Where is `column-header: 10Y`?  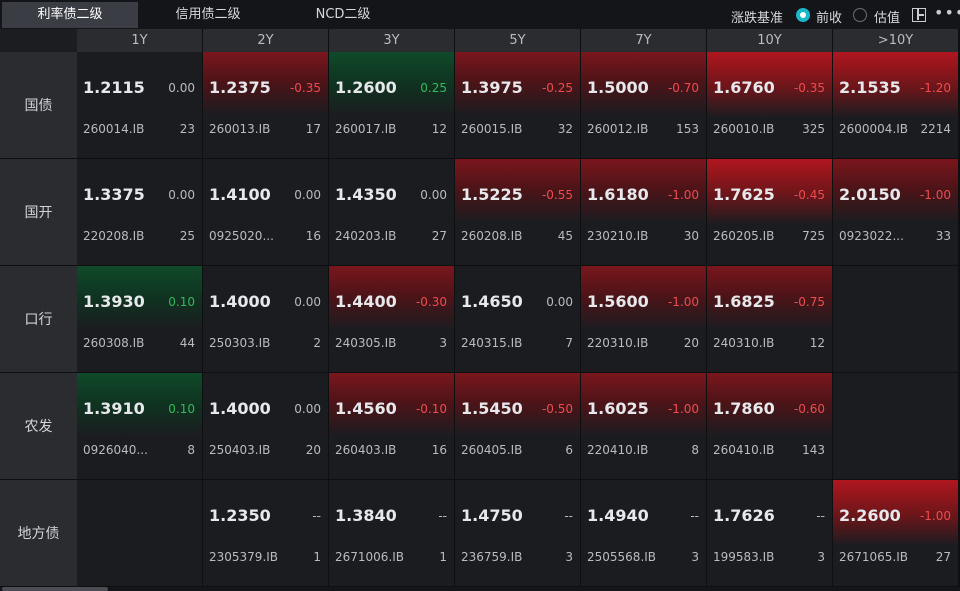
column-header: 10Y is located at coordinates (770, 40).